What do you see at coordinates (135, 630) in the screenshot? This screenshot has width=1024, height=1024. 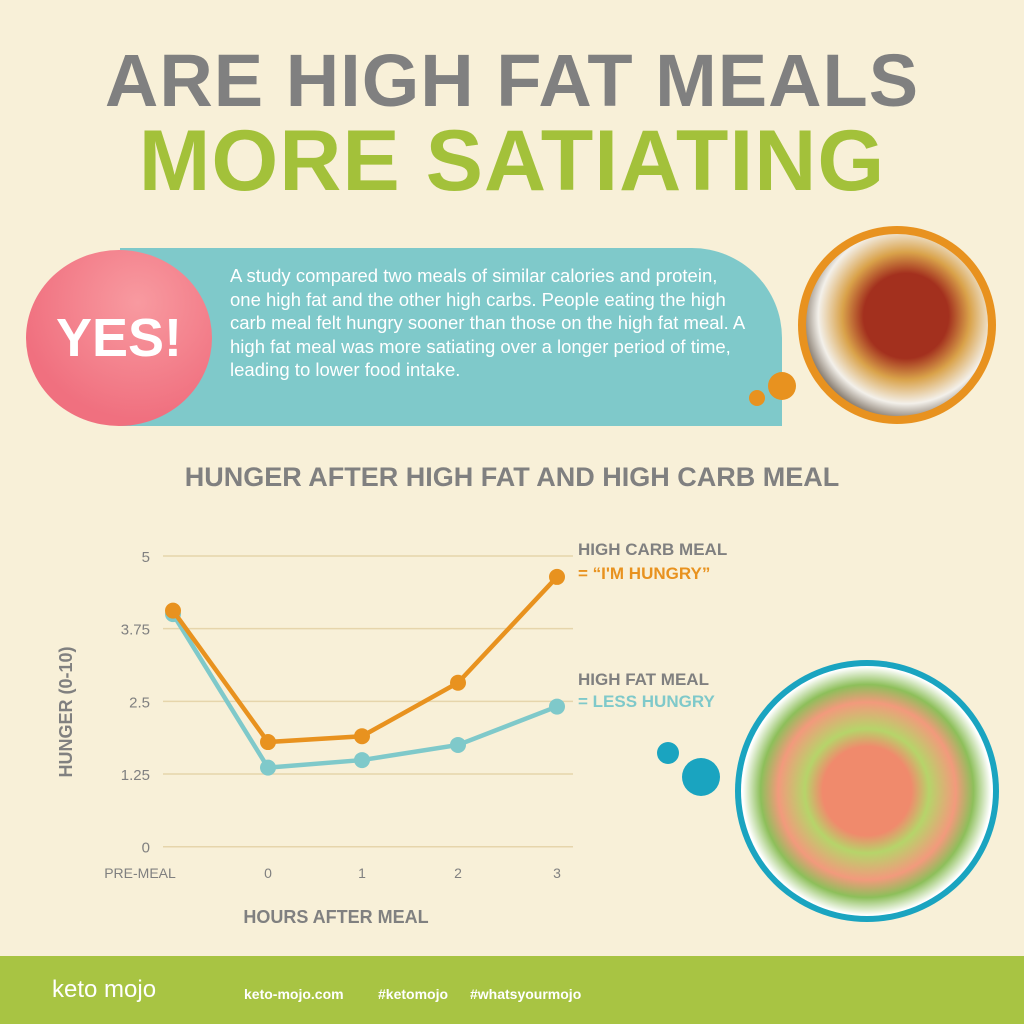 I see `y-tick-label: 3.75` at bounding box center [135, 630].